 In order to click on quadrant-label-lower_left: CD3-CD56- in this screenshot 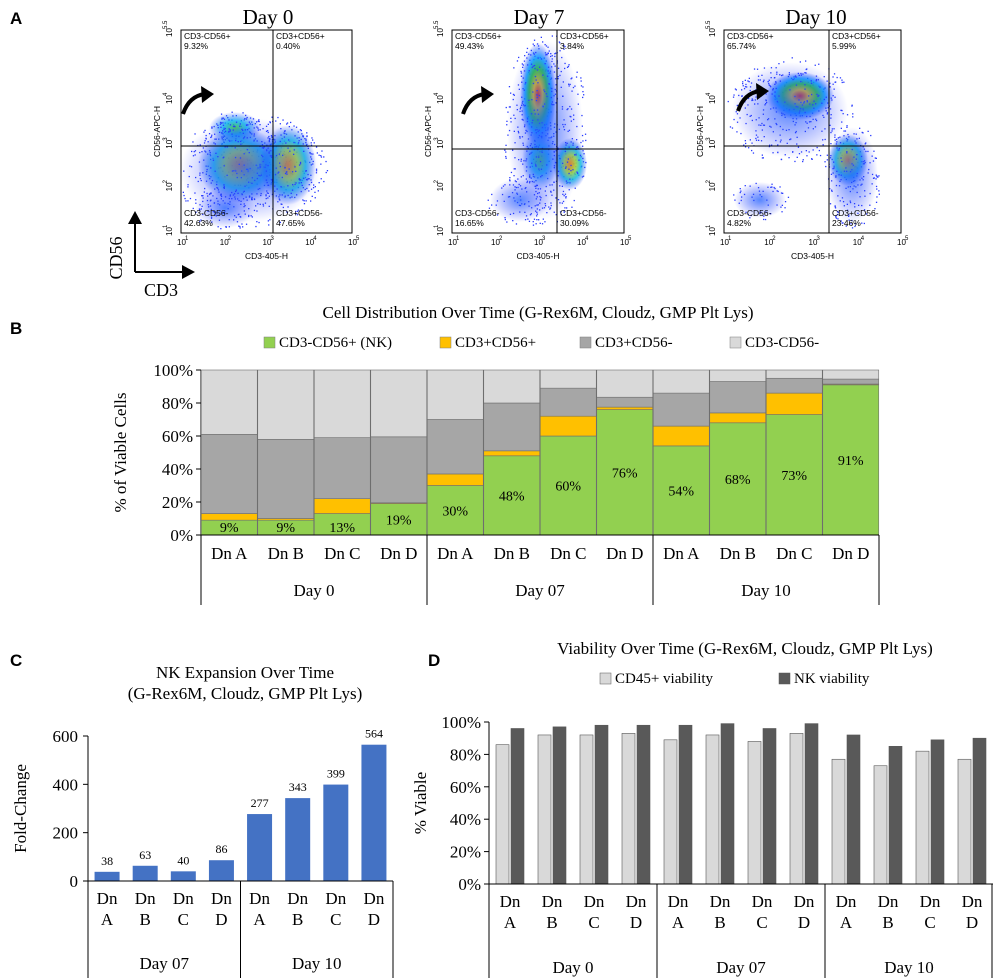, I will do `click(477, 213)`.